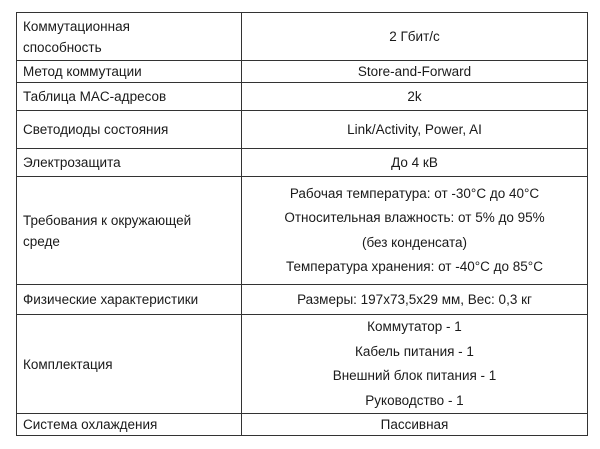 The width and height of the screenshot is (600, 449). What do you see at coordinates (414, 162) in the screenshot?
I see `spec-value: До 4 кВ` at bounding box center [414, 162].